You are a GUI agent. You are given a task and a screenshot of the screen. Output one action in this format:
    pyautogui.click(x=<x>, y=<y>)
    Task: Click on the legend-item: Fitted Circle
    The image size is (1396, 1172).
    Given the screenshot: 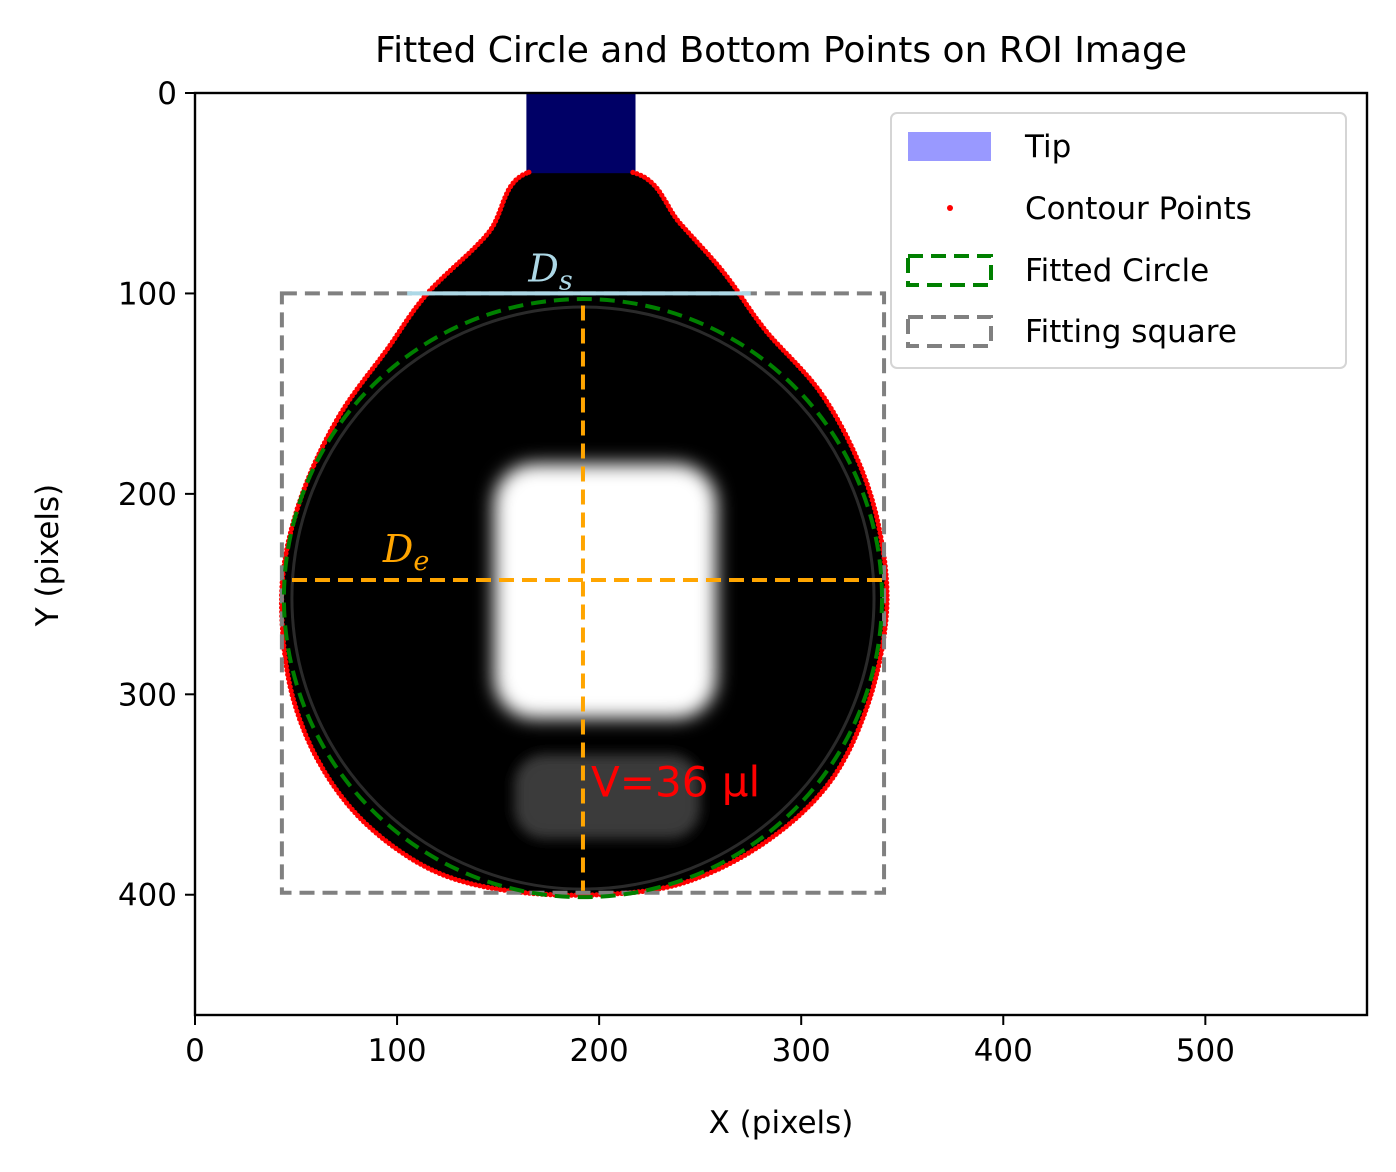 What is the action you would take?
    pyautogui.click(x=1057, y=271)
    